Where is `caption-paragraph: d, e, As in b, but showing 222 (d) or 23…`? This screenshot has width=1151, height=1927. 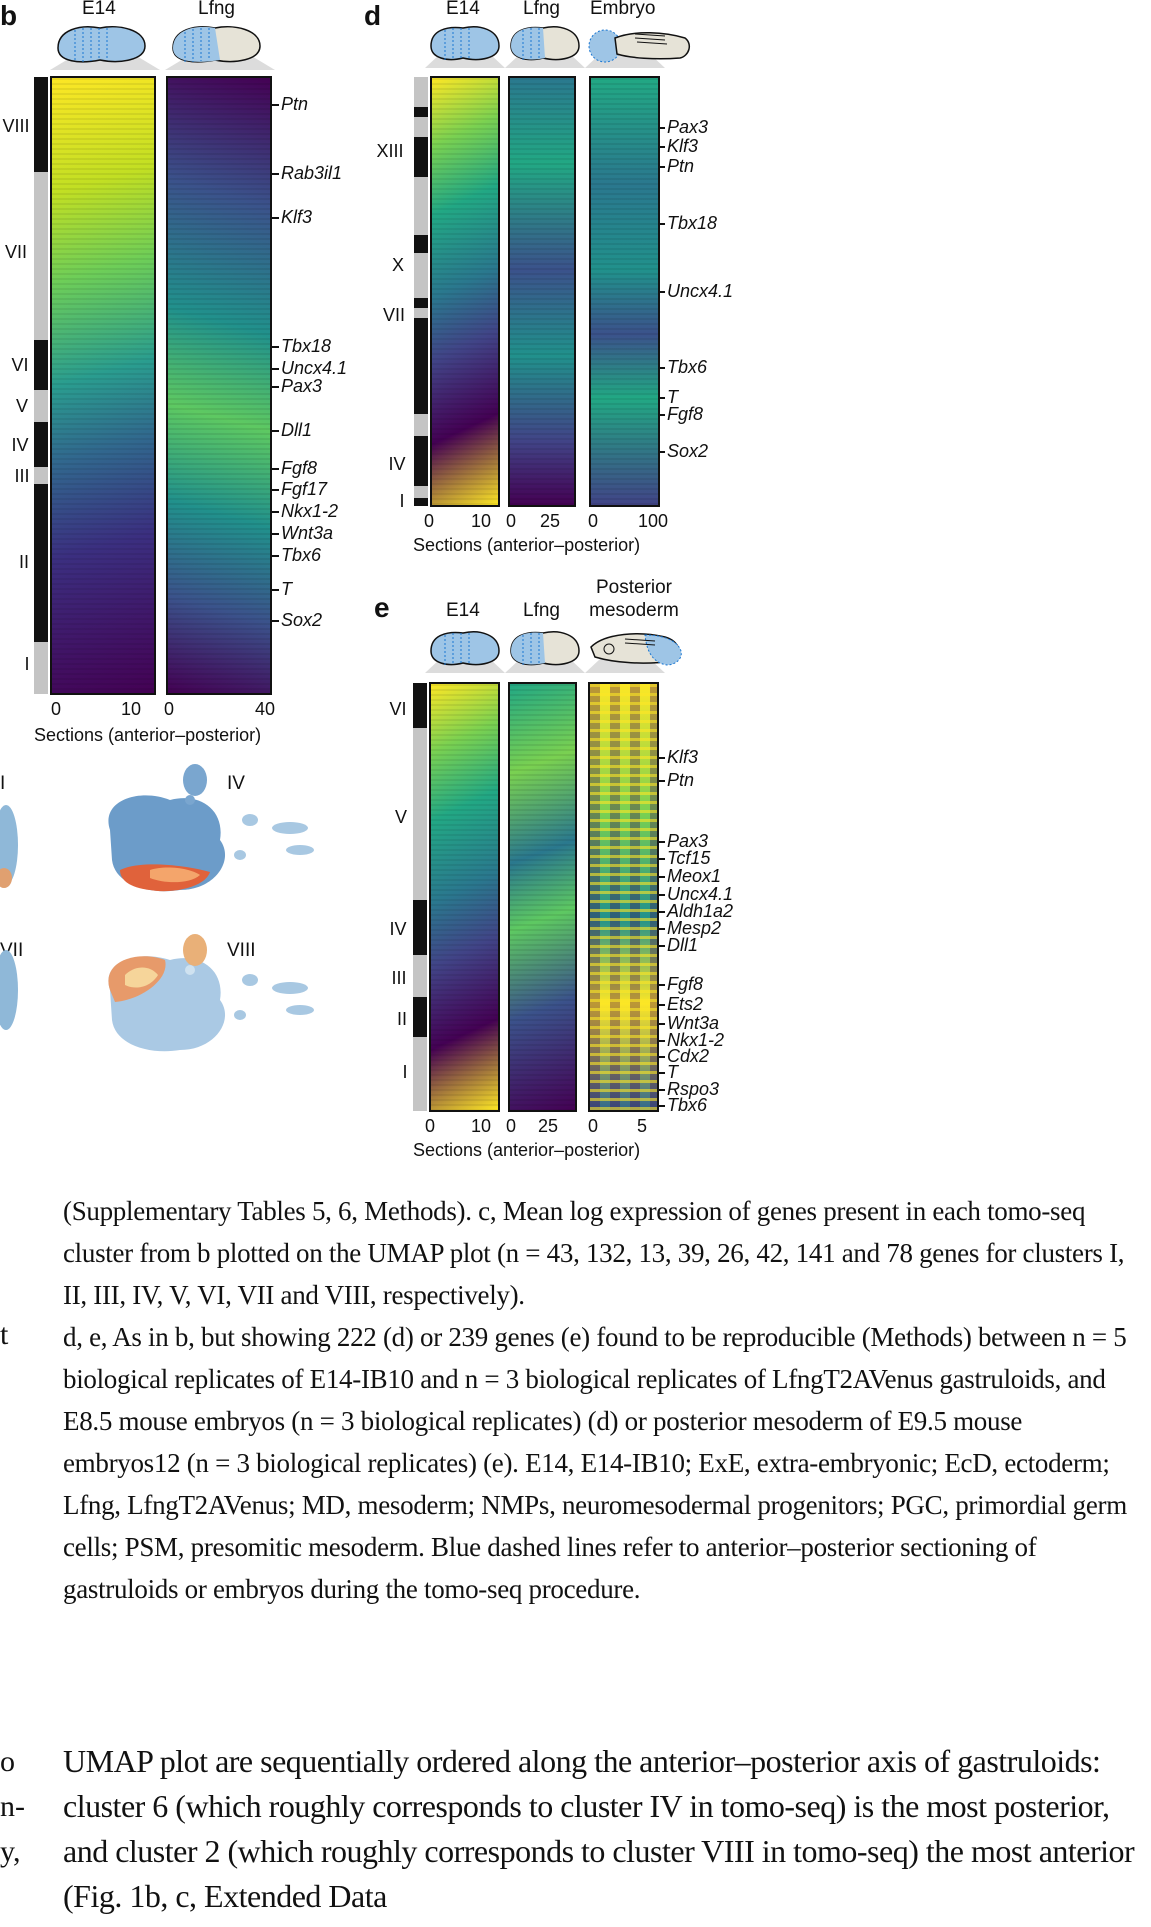
caption-paragraph: d, e, As in b, but showing 222 (d) or 23… is located at coordinates (595, 1463).